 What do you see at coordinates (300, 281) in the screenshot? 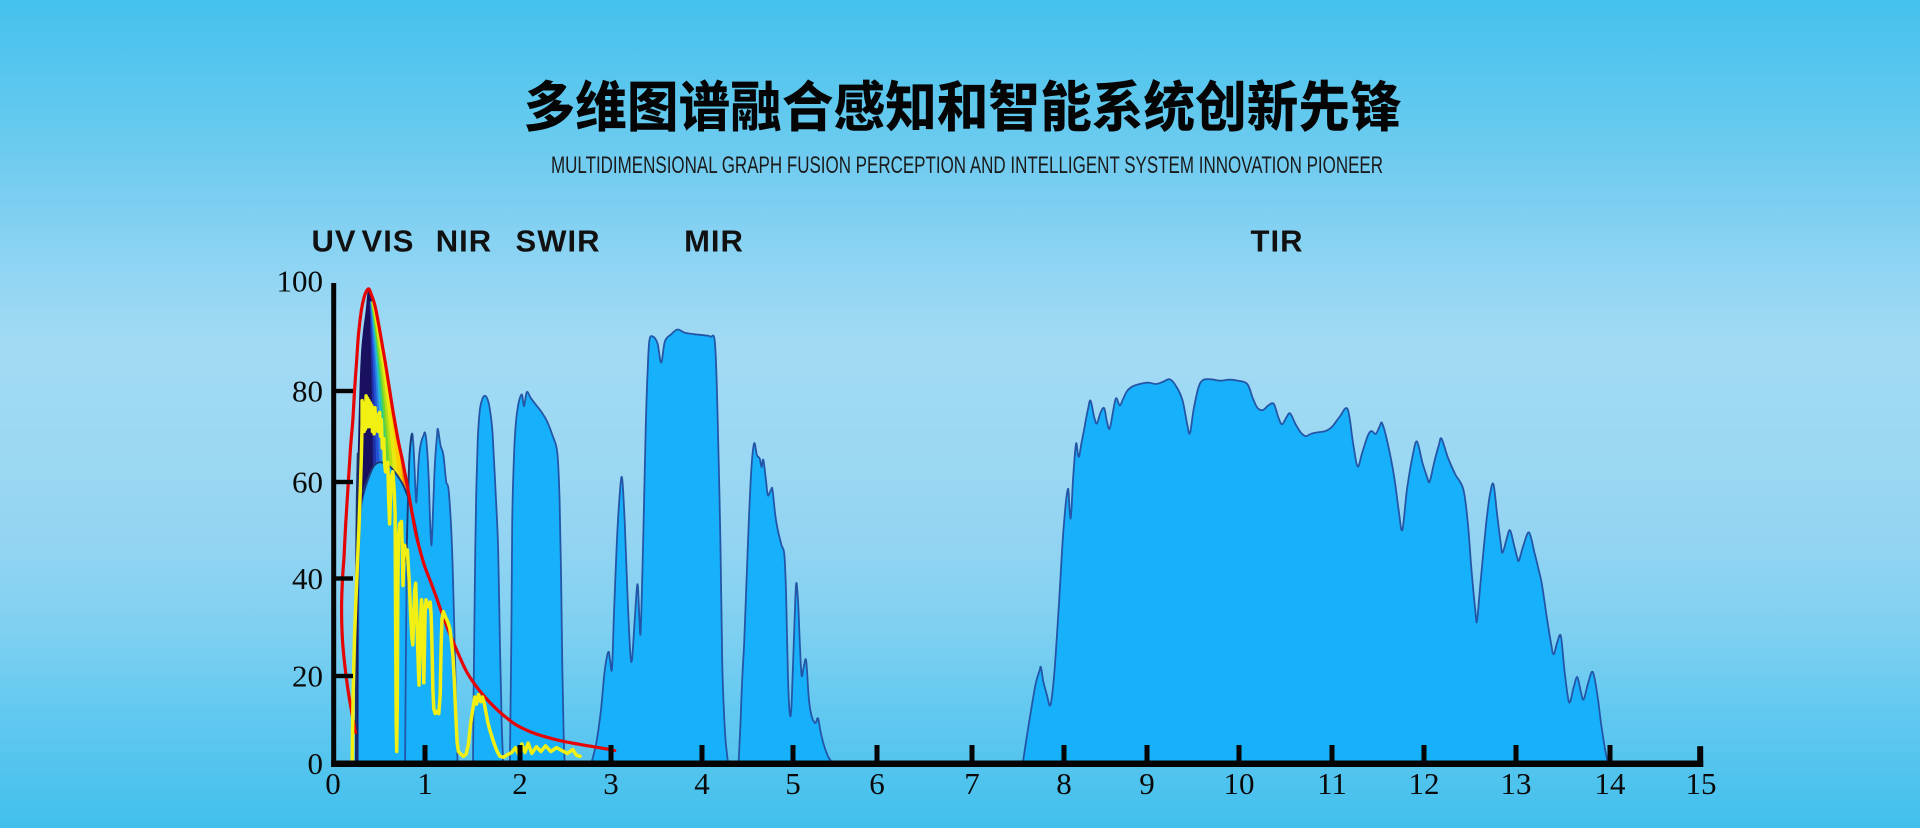
I see `svg-text: 100` at bounding box center [300, 281].